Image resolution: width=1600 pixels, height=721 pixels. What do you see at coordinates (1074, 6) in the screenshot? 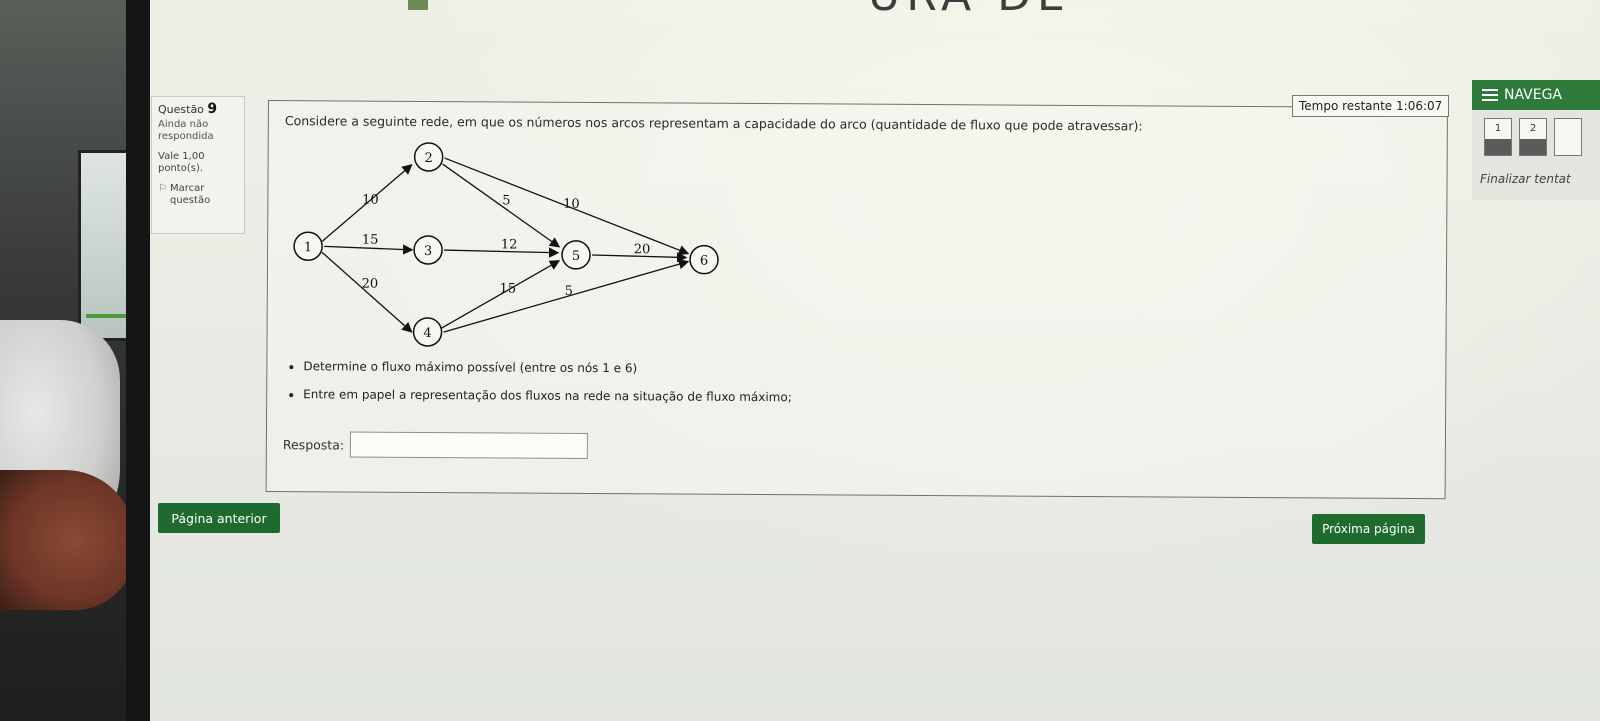
I see `course-title: URA DE DADOS II` at bounding box center [1074, 6].